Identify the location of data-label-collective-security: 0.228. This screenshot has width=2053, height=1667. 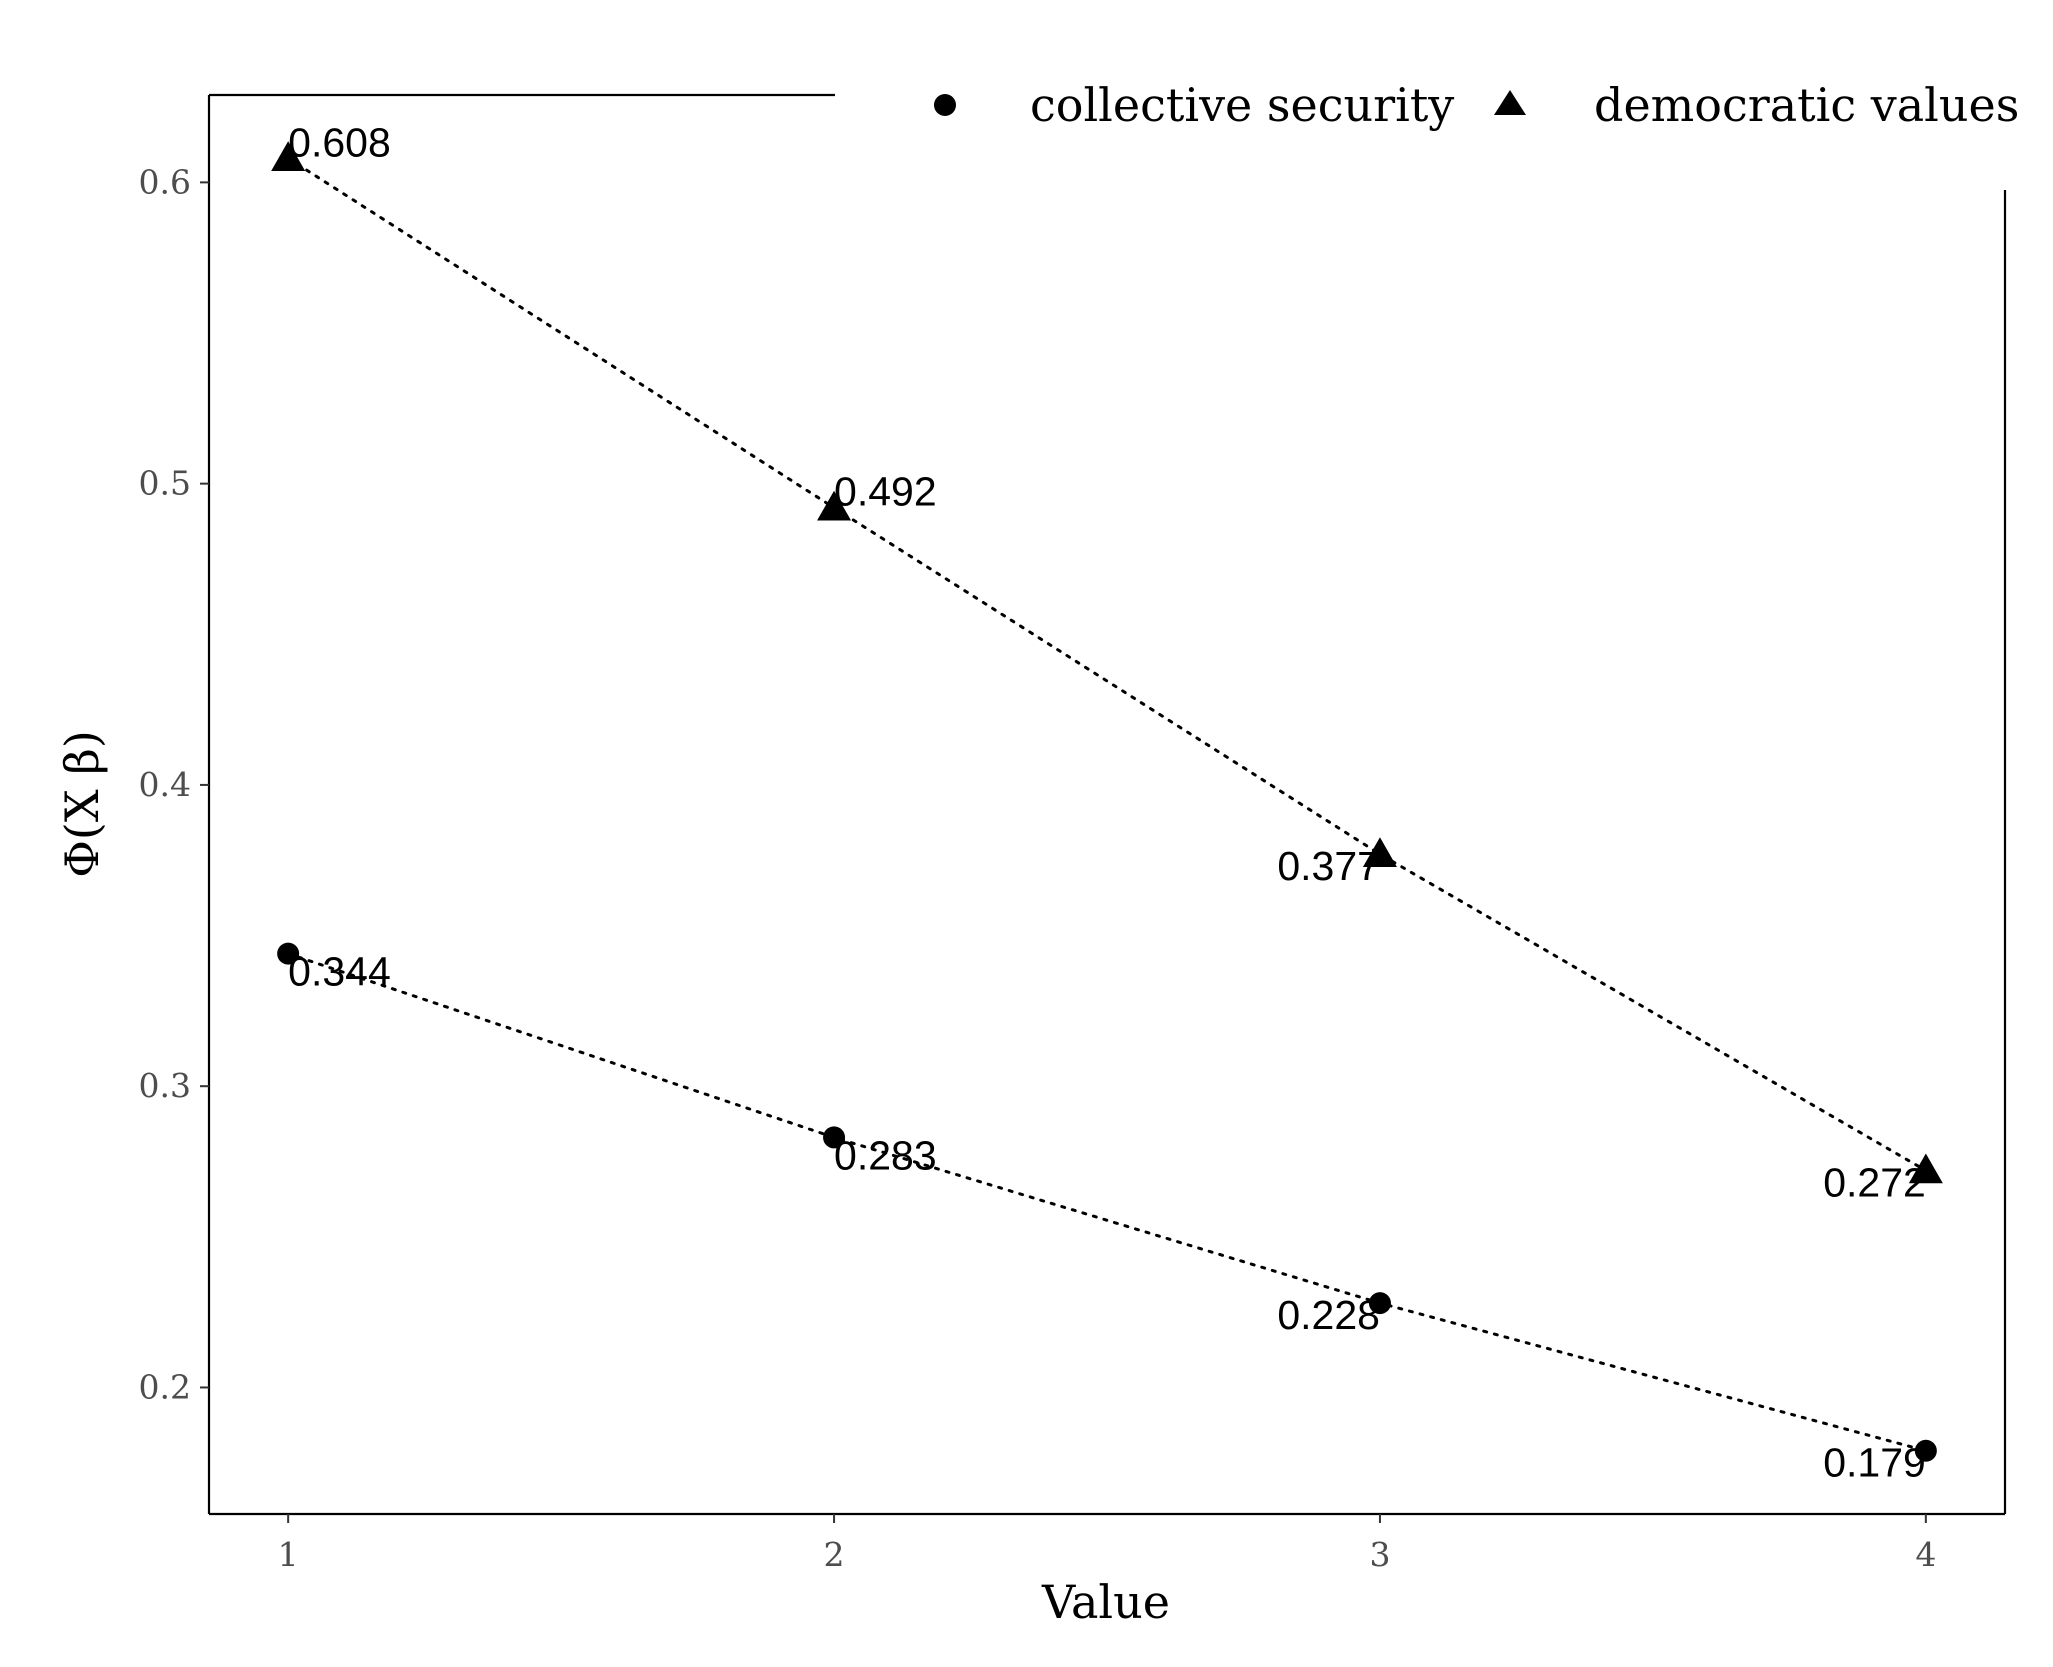
(1328, 1315).